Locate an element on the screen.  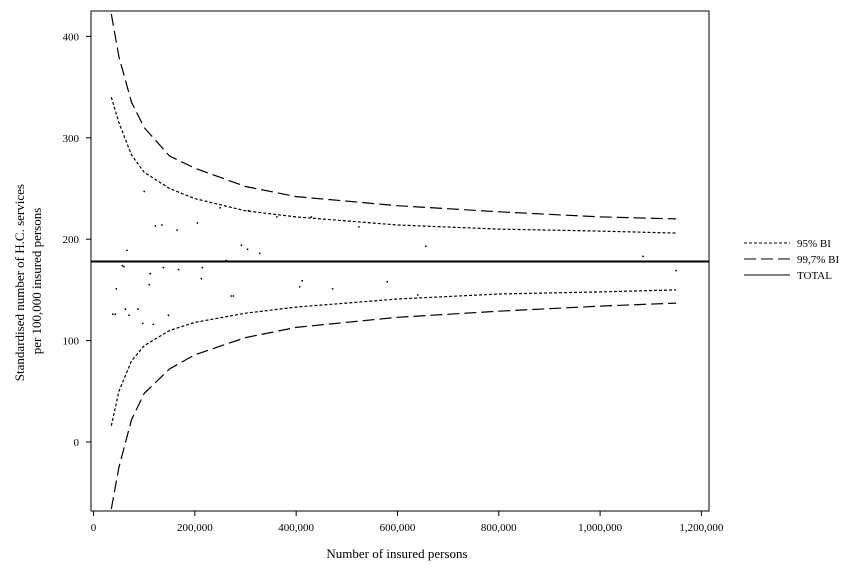
x-tick-label: 800,000 is located at coordinates (499, 528).